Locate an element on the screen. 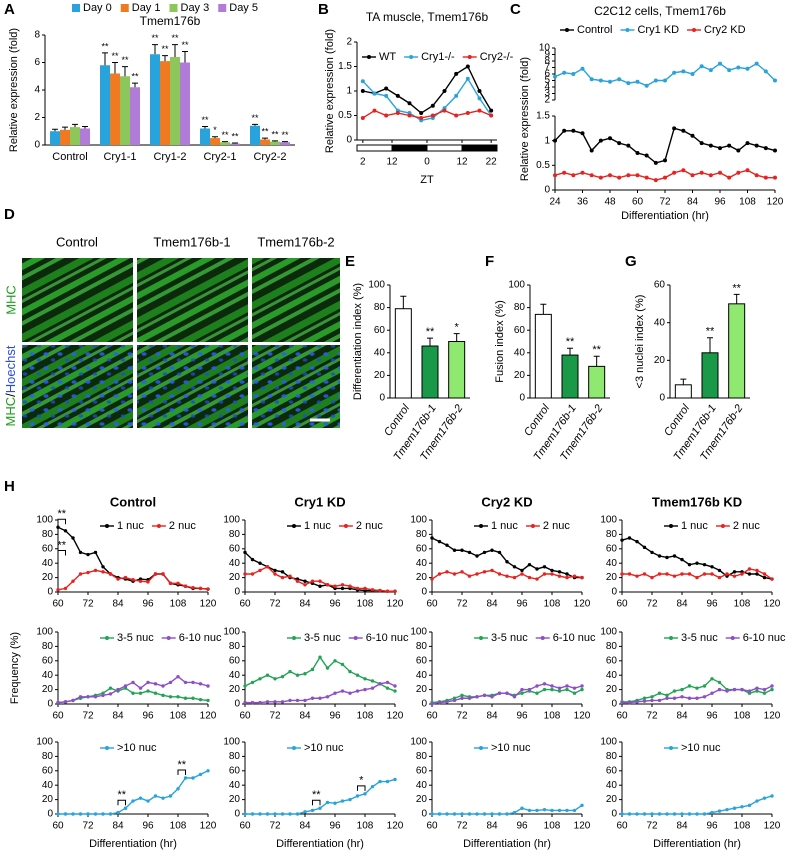 The height and width of the screenshot is (858, 800). y-tick-label: 2 is located at coordinates (349, 42).